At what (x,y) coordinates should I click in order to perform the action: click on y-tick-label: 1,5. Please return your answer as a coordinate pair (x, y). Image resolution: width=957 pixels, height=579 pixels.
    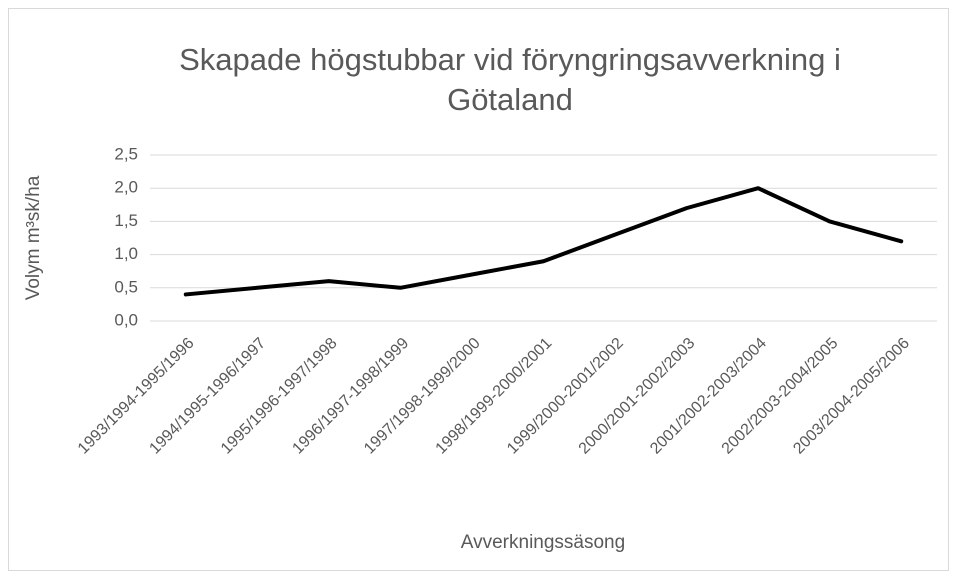
    Looking at the image, I should click on (126, 220).